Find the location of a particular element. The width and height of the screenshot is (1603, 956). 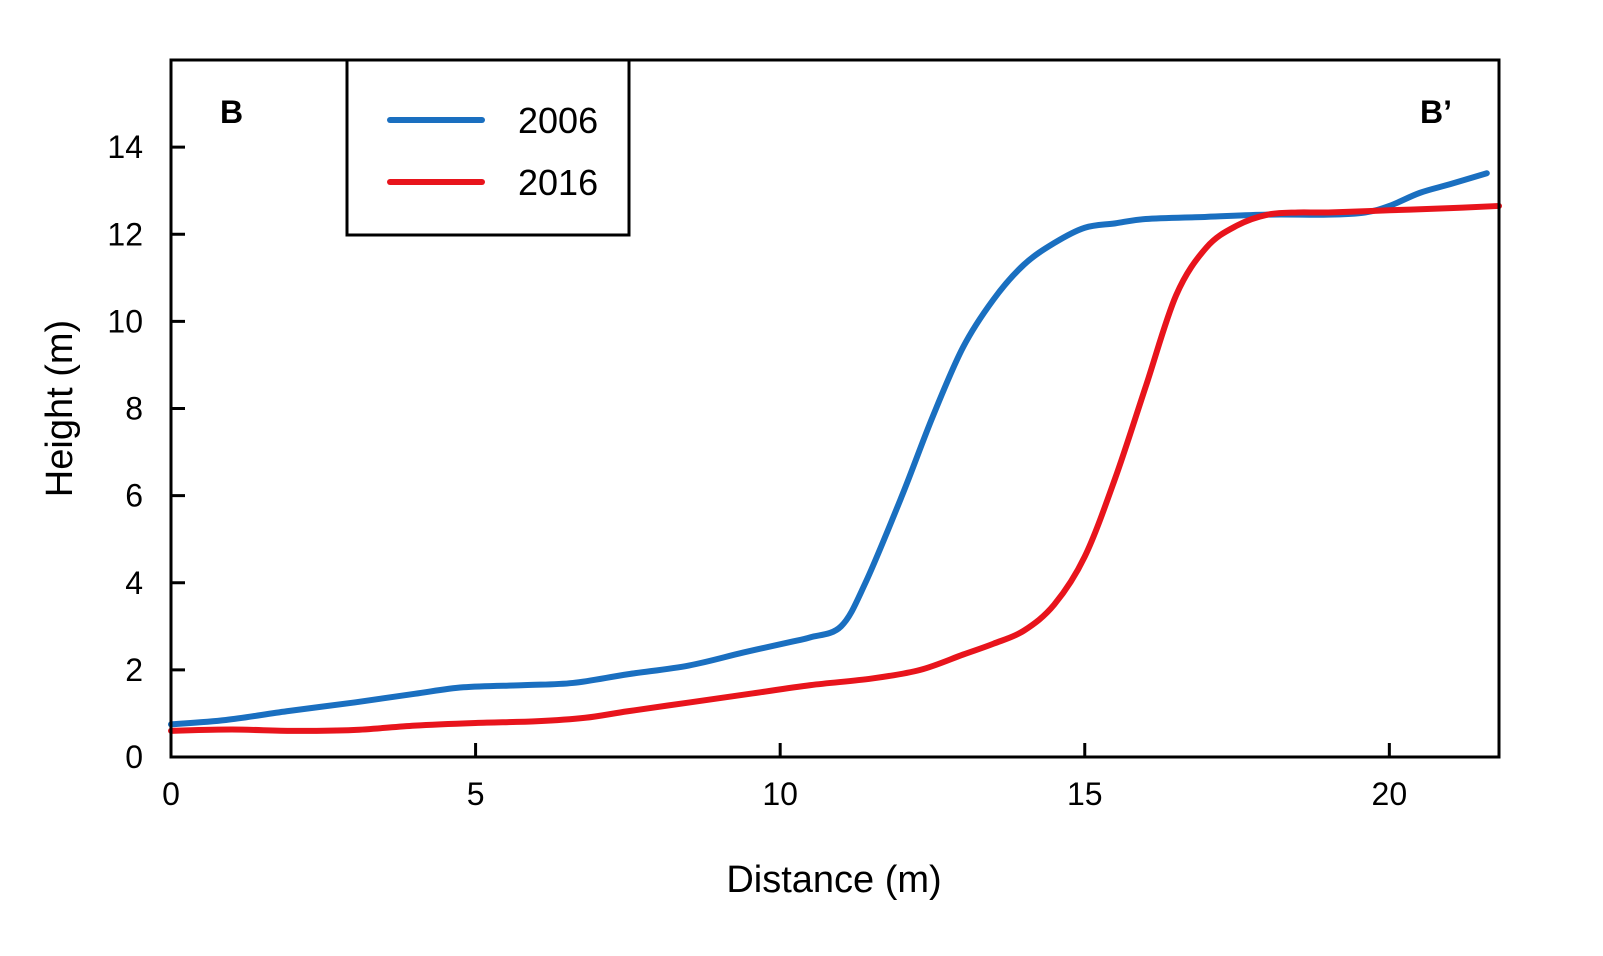

y-tick-label: 2 is located at coordinates (134, 670).